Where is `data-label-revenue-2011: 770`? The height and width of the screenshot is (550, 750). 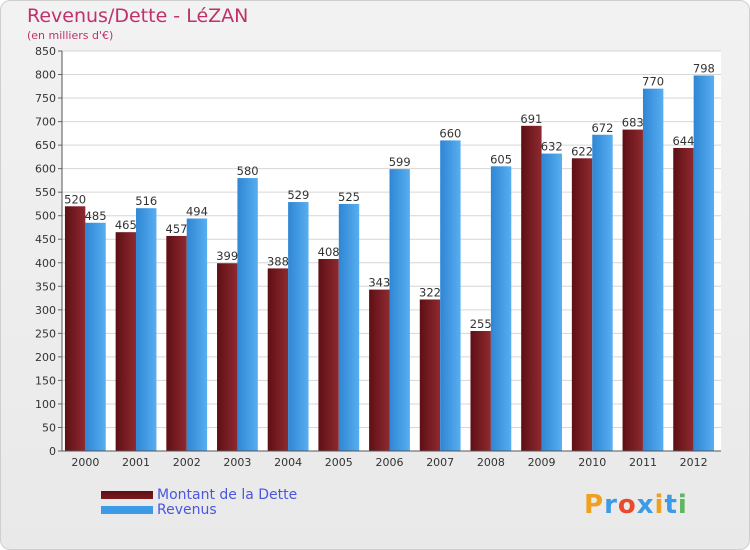
data-label-revenue-2011: 770 is located at coordinates (653, 82).